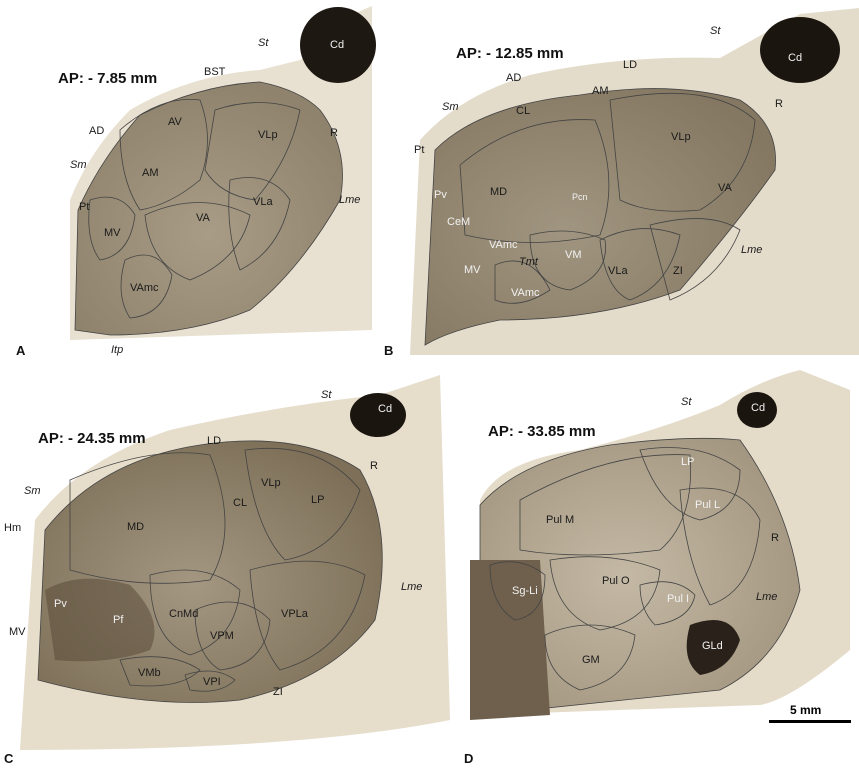 The image size is (859, 770). What do you see at coordinates (779, 104) in the screenshot?
I see `label-r-b: R` at bounding box center [779, 104].